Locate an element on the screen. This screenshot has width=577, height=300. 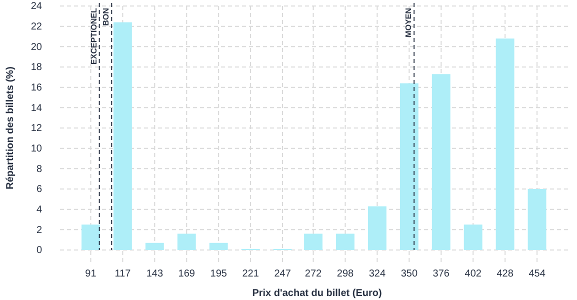
x-tick-label: 117 is located at coordinates (123, 274).